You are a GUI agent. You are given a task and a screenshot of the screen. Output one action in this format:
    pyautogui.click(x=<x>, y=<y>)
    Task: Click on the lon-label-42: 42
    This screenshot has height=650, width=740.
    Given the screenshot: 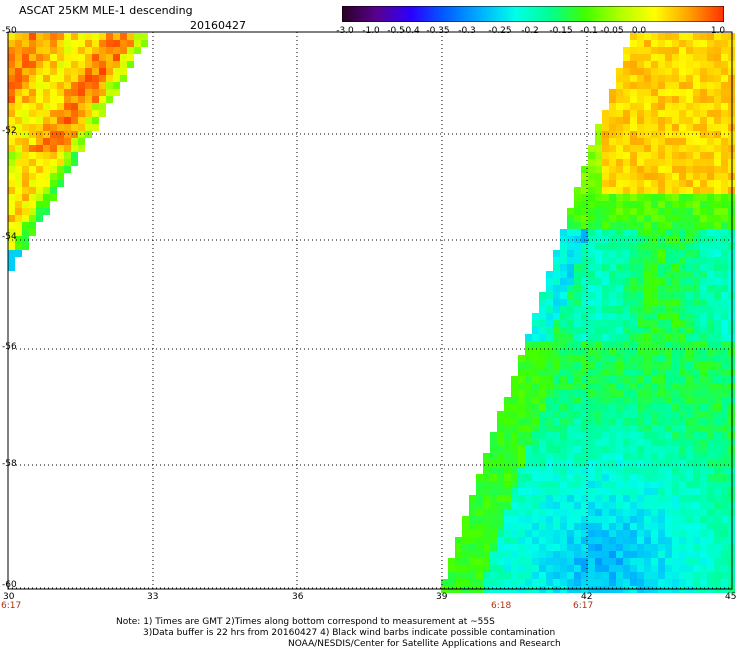 What is the action you would take?
    pyautogui.click(x=587, y=597)
    